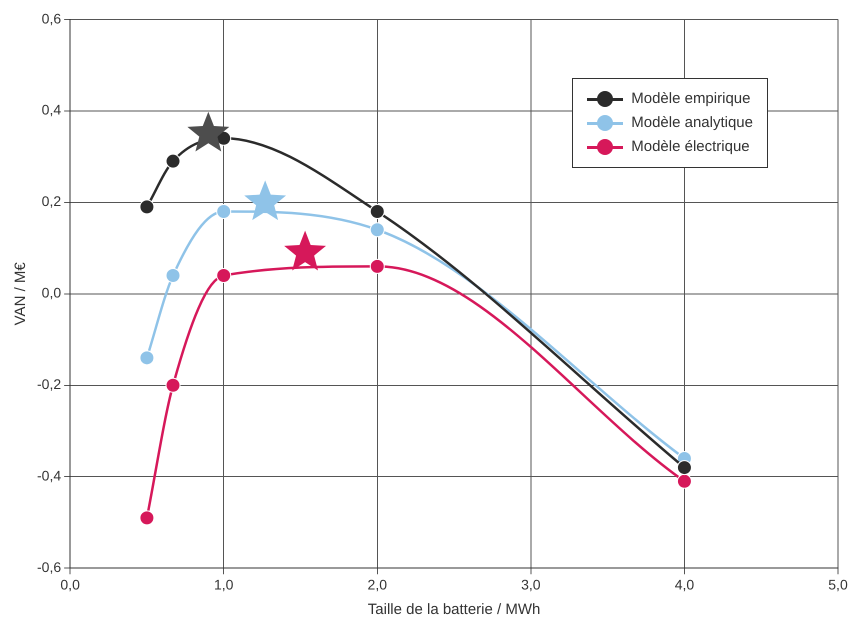  I want to click on legend-label: Modèle analytique, so click(692, 123).